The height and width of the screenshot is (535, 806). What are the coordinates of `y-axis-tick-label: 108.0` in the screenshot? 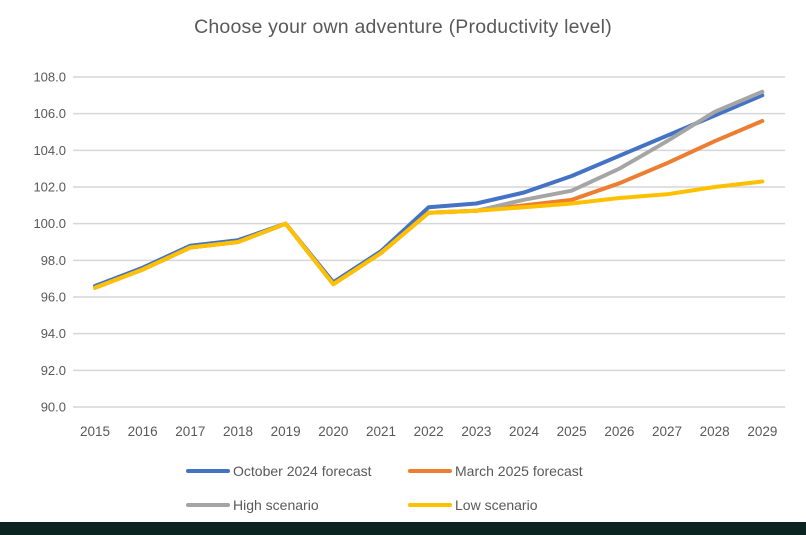 It's located at (49, 77).